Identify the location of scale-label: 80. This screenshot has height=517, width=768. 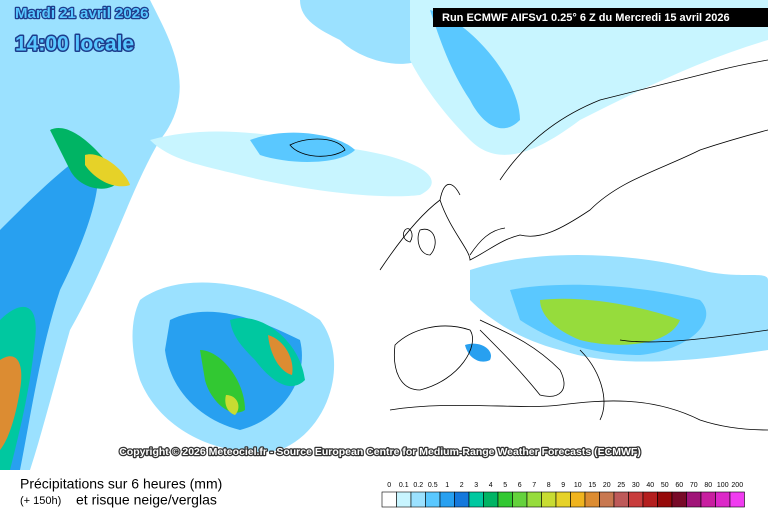
(708, 485).